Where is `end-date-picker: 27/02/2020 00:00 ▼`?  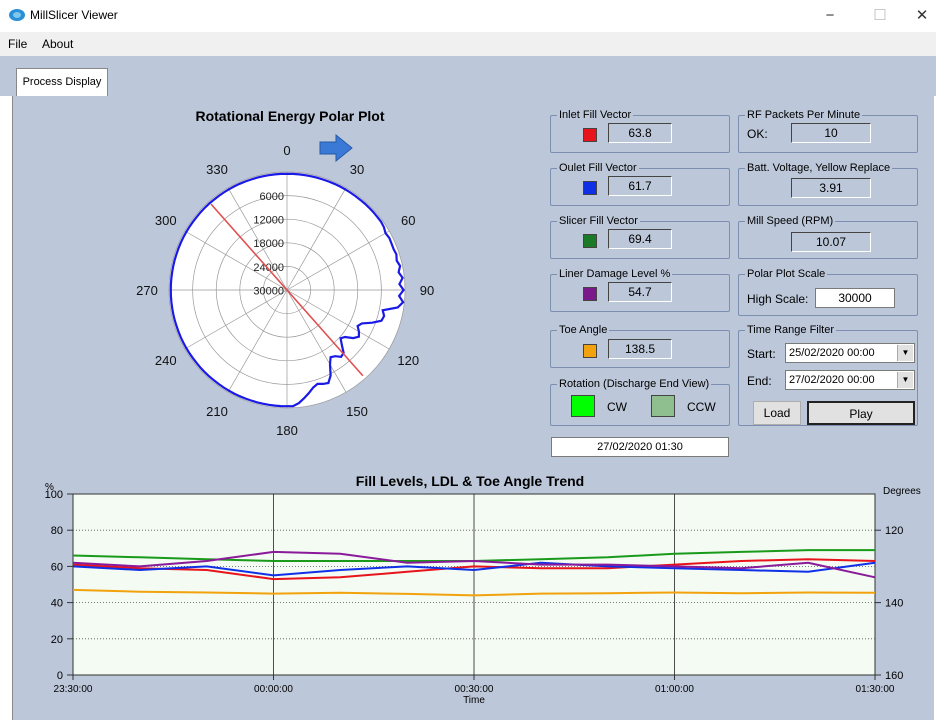 end-date-picker: 27/02/2020 00:00 ▼ is located at coordinates (850, 380).